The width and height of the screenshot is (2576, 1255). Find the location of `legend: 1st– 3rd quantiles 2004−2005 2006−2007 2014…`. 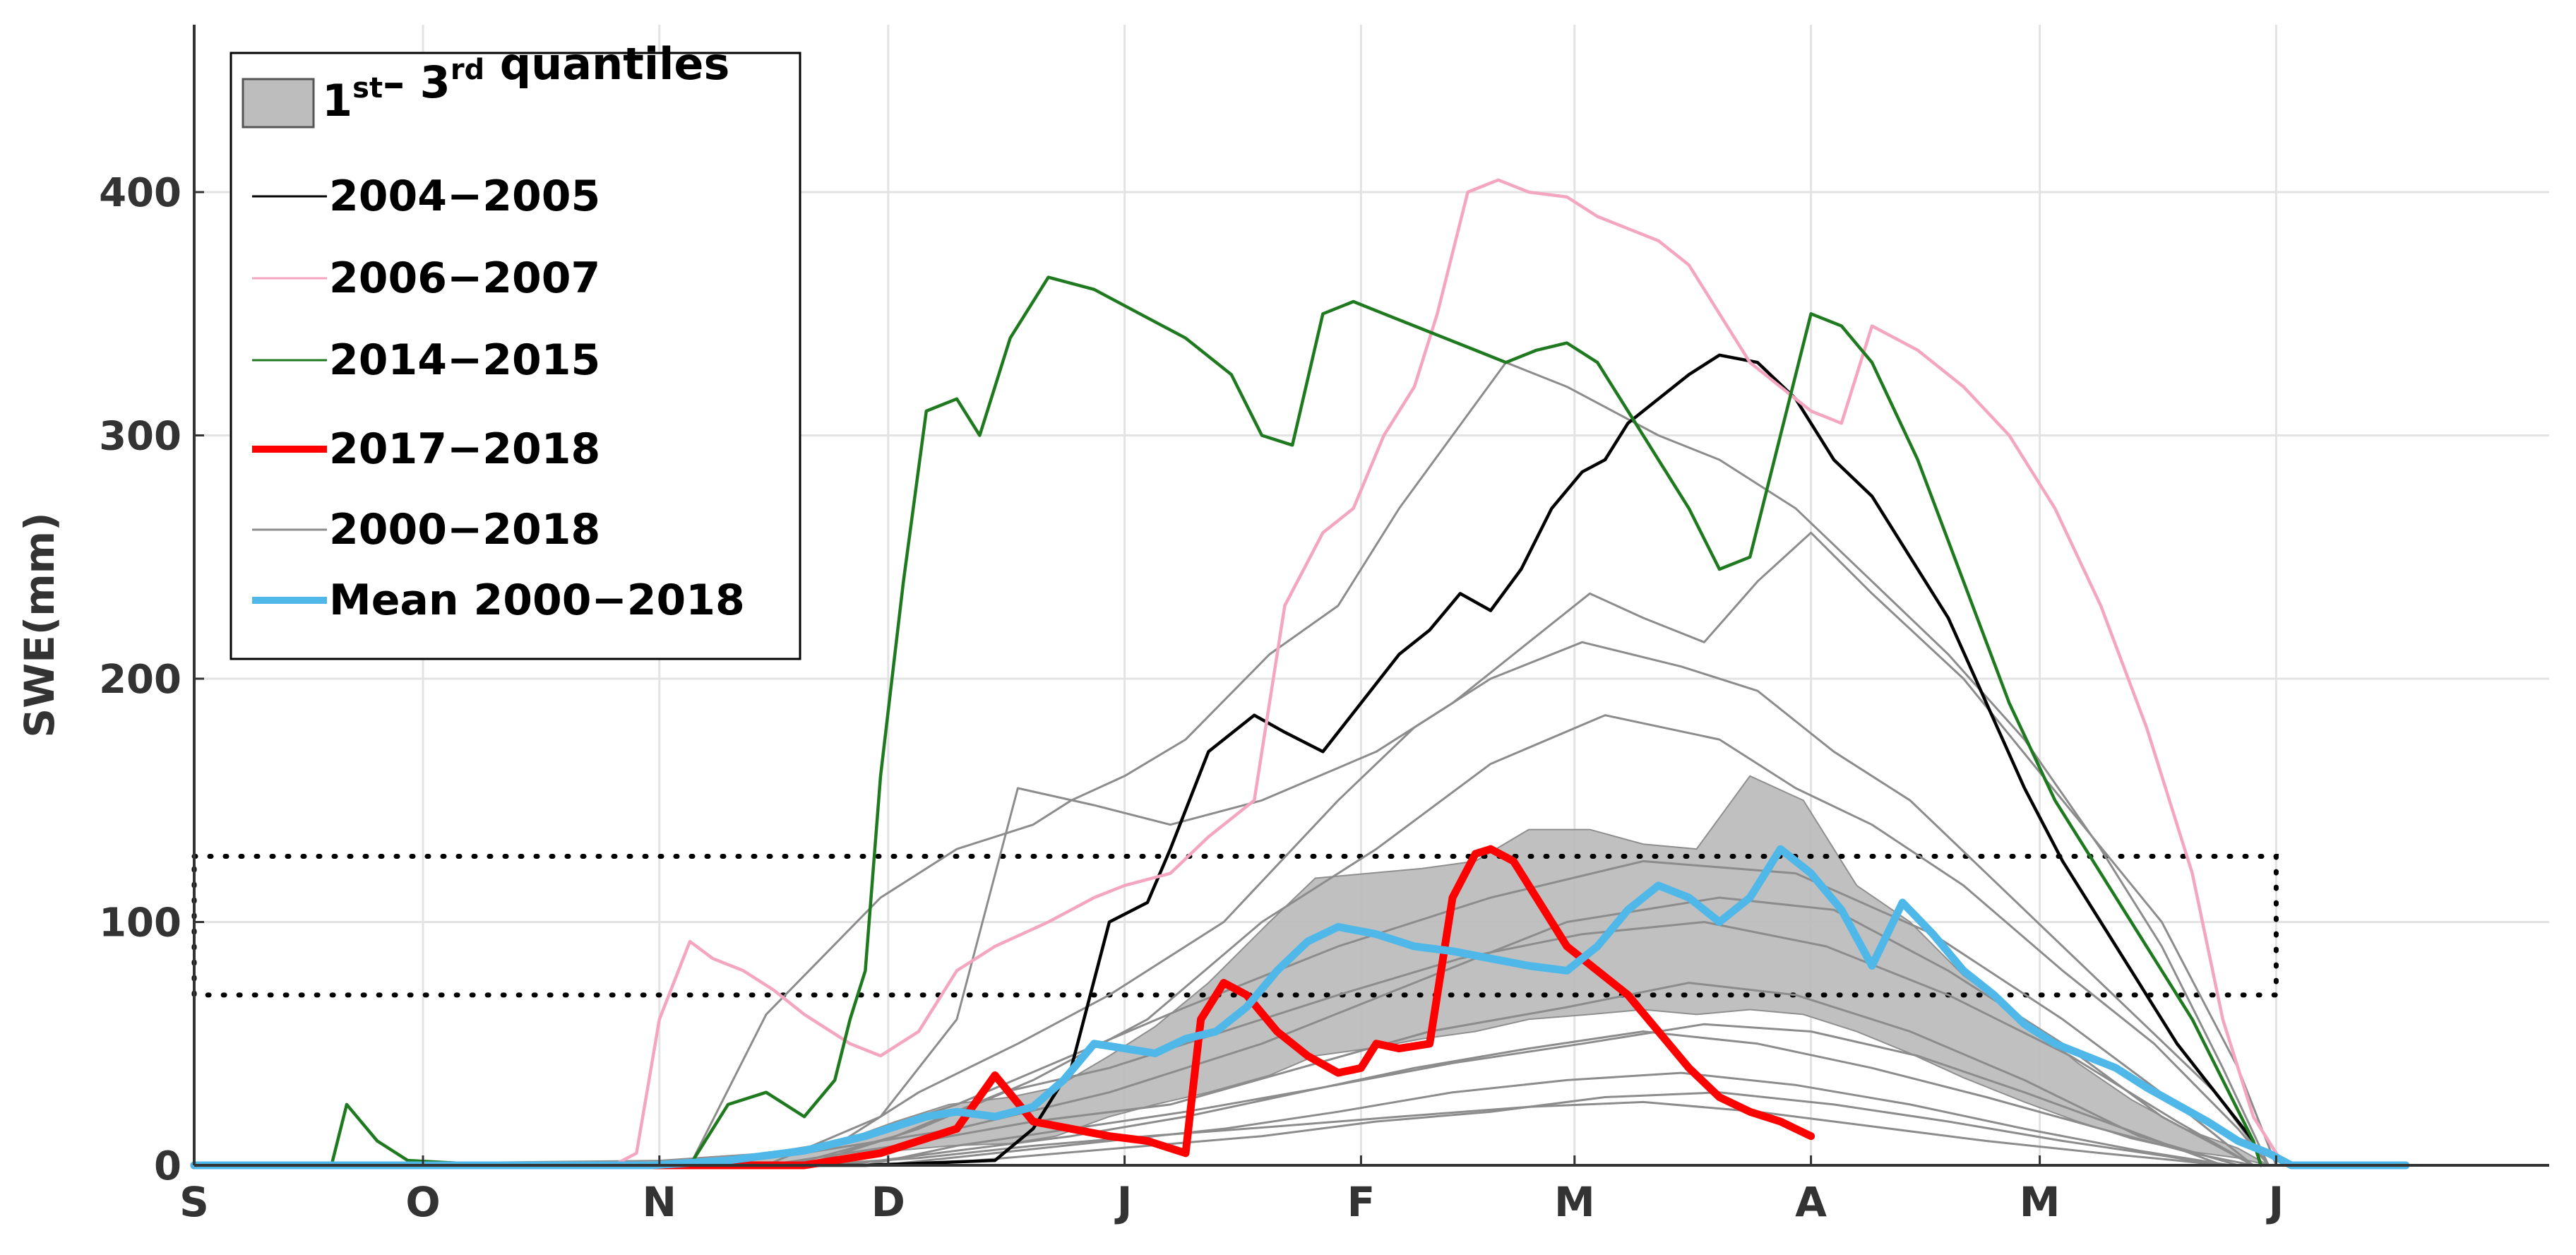

legend: 1st– 3rd quantiles 2004−2005 2006−2007 2014… is located at coordinates (515, 349).